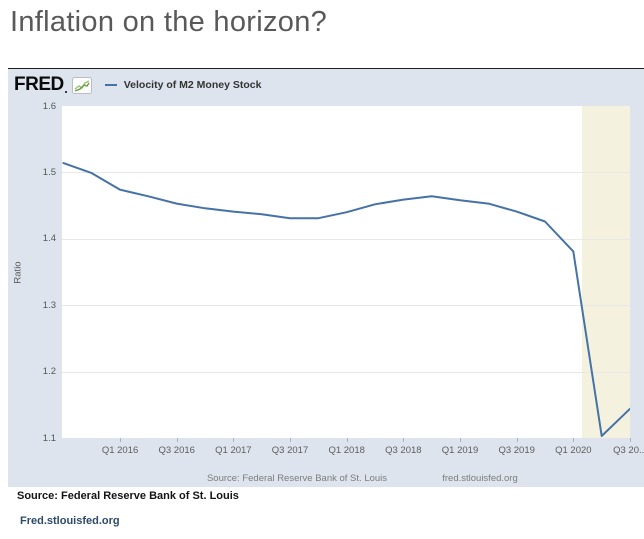  What do you see at coordinates (49, 438) in the screenshot?
I see `y-tick-label: 1.1` at bounding box center [49, 438].